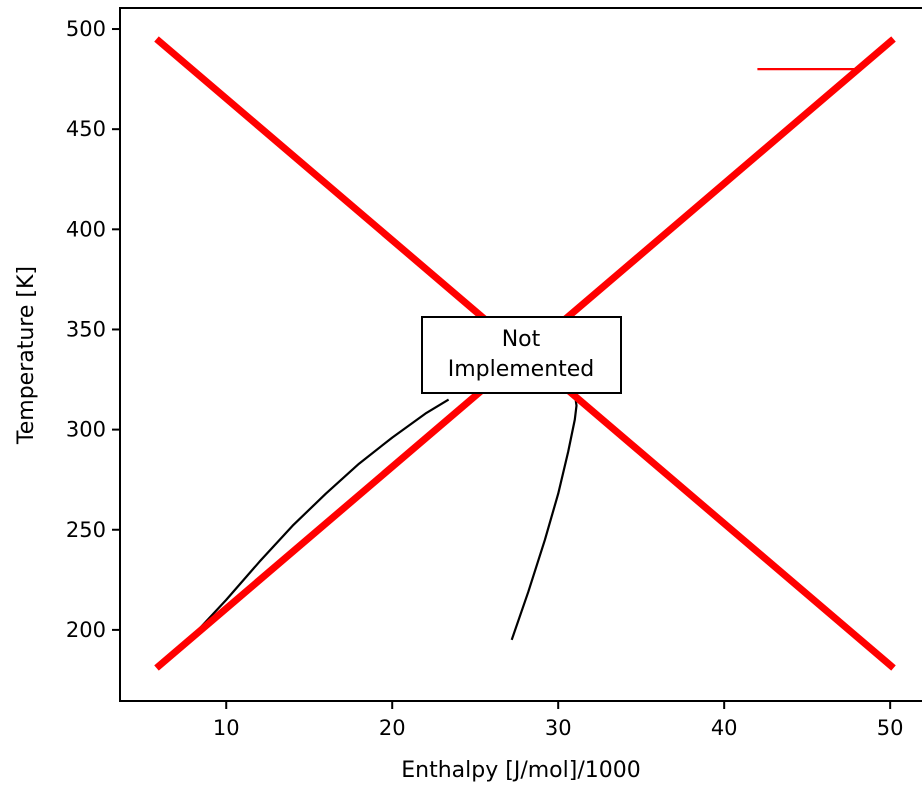 This screenshot has height=795, width=922. What do you see at coordinates (86, 329) in the screenshot?
I see `y-tick-label: 350` at bounding box center [86, 329].